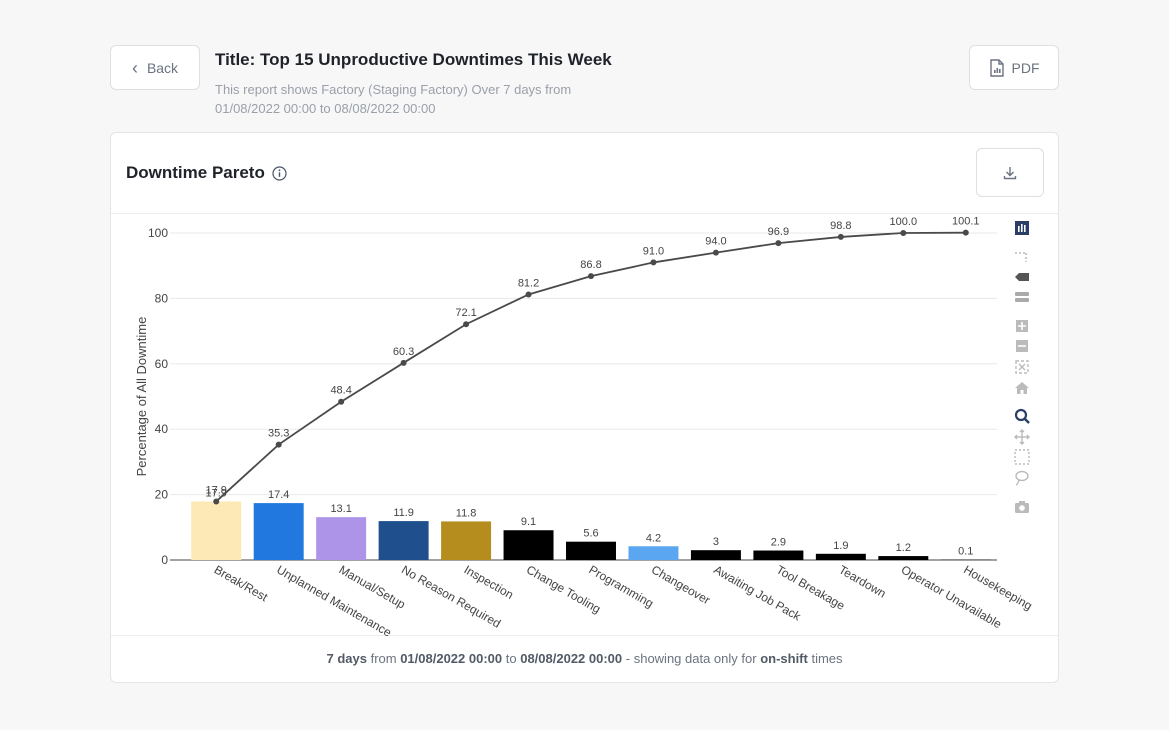 Image resolution: width=1169 pixels, height=730 pixels. I want to click on cumulative-label: 91.0, so click(653, 251).